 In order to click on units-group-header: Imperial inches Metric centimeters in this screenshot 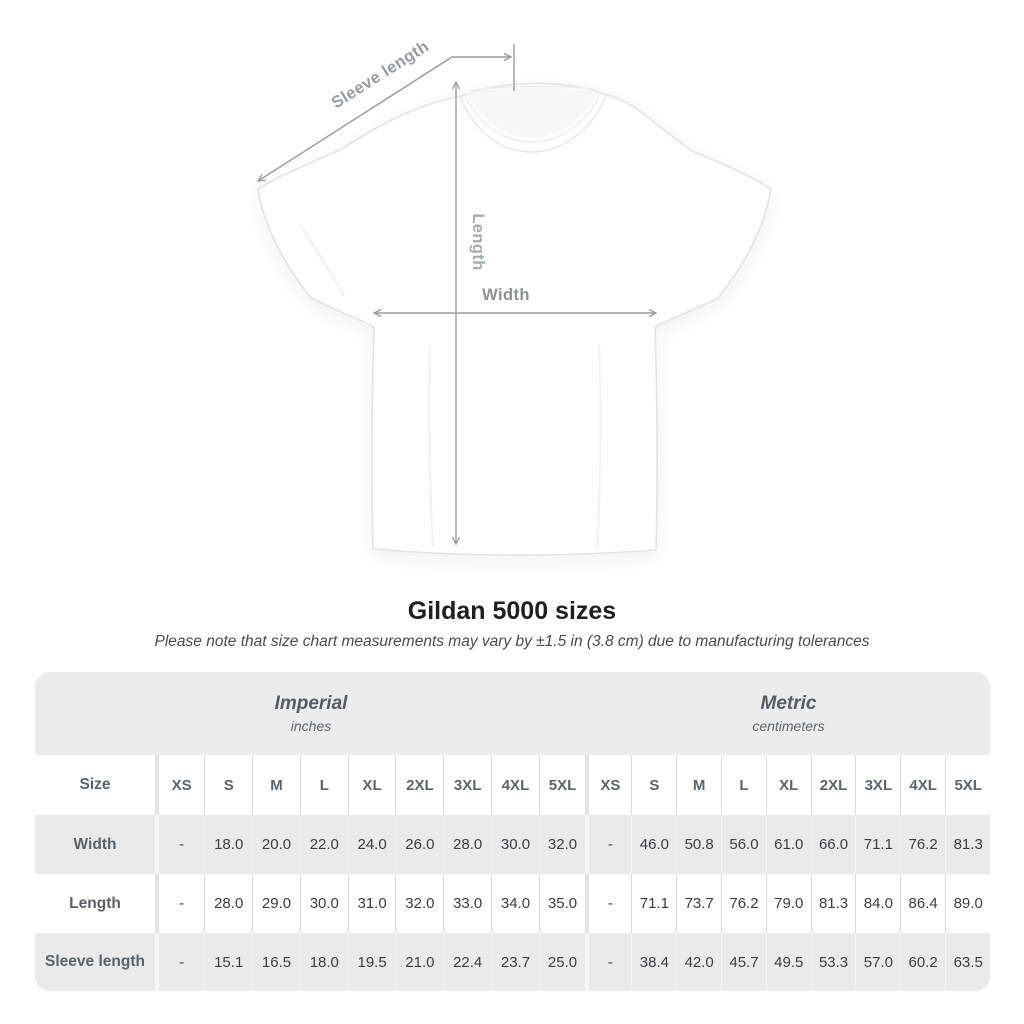, I will do `click(512, 713)`.